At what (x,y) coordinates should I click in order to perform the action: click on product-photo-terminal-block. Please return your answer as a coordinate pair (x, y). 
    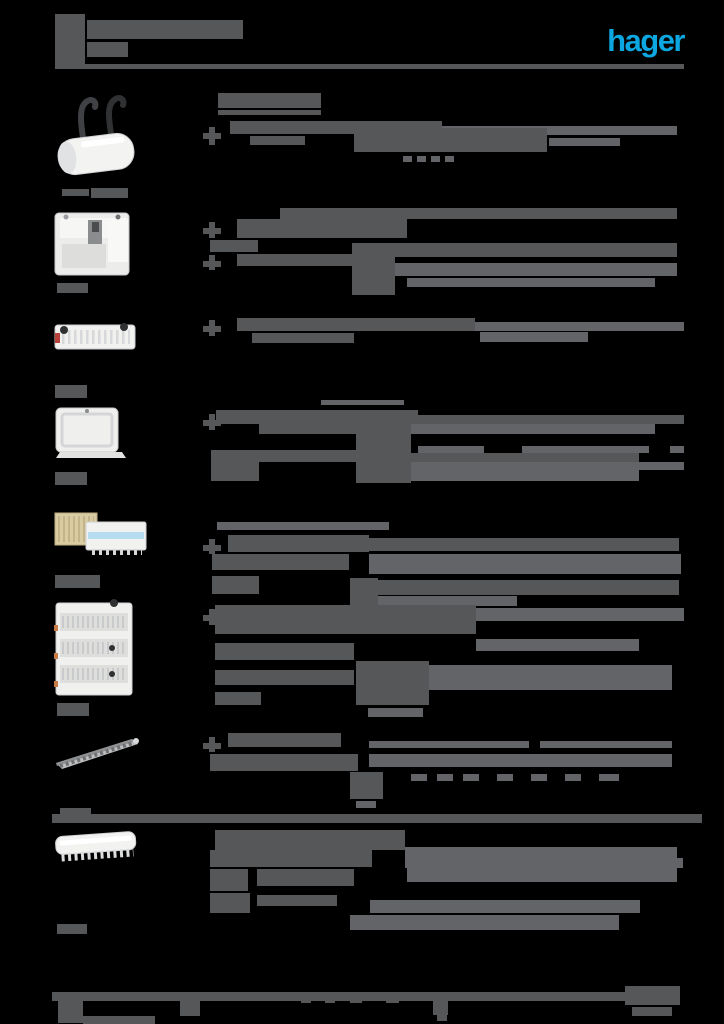
    Looking at the image, I should click on (97, 848).